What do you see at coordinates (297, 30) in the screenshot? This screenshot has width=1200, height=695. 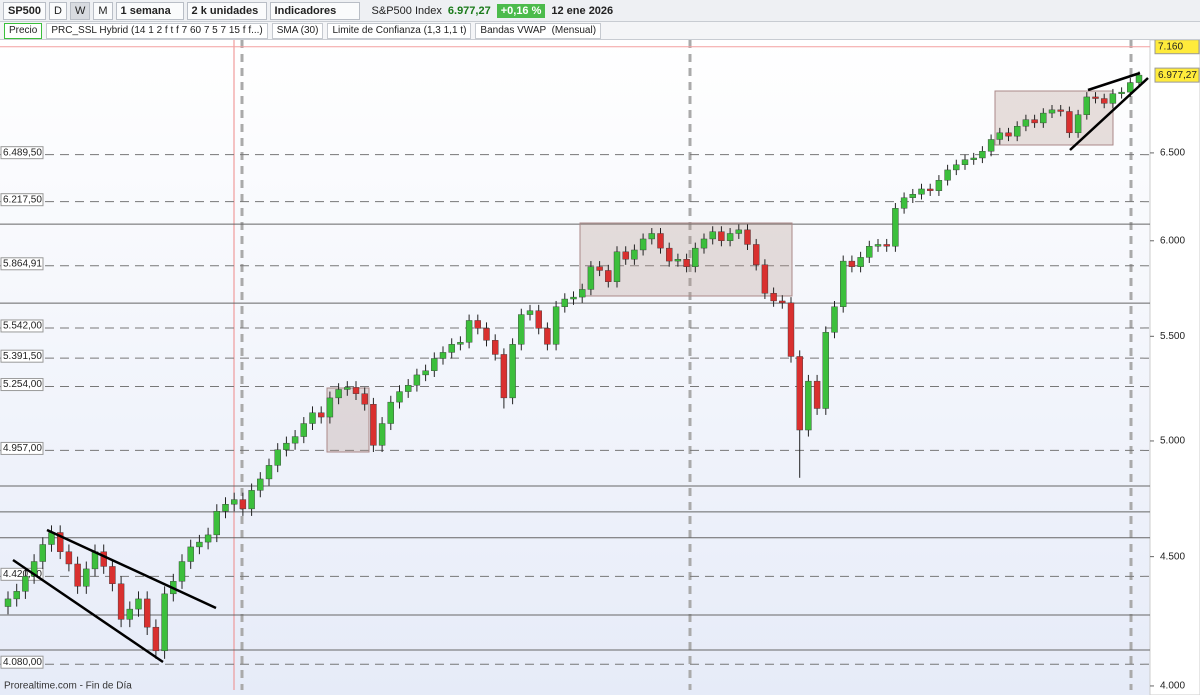 I see `indicator-chip: SMA (30)` at bounding box center [297, 30].